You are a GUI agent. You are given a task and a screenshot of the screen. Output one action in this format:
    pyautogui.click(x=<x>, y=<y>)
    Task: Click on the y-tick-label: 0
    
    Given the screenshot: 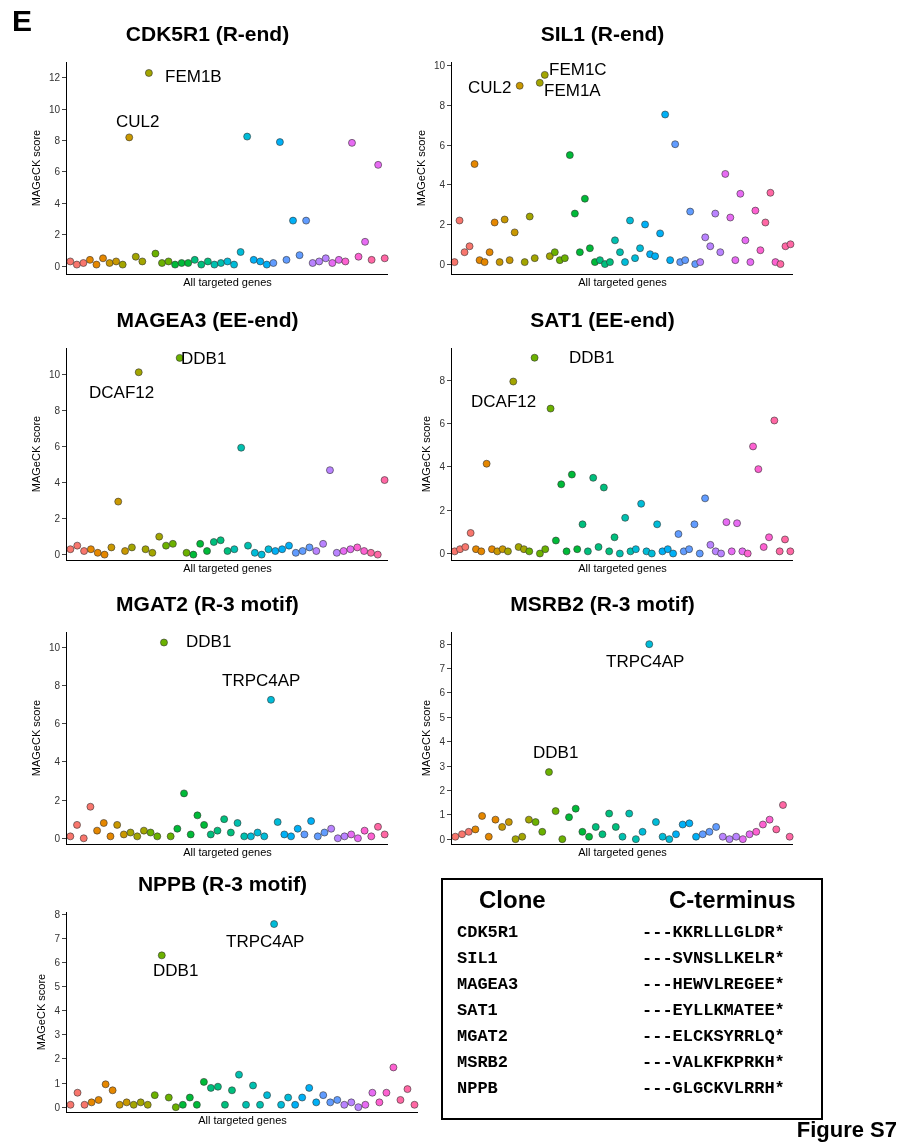 What is the action you would take?
    pyautogui.click(x=442, y=554)
    